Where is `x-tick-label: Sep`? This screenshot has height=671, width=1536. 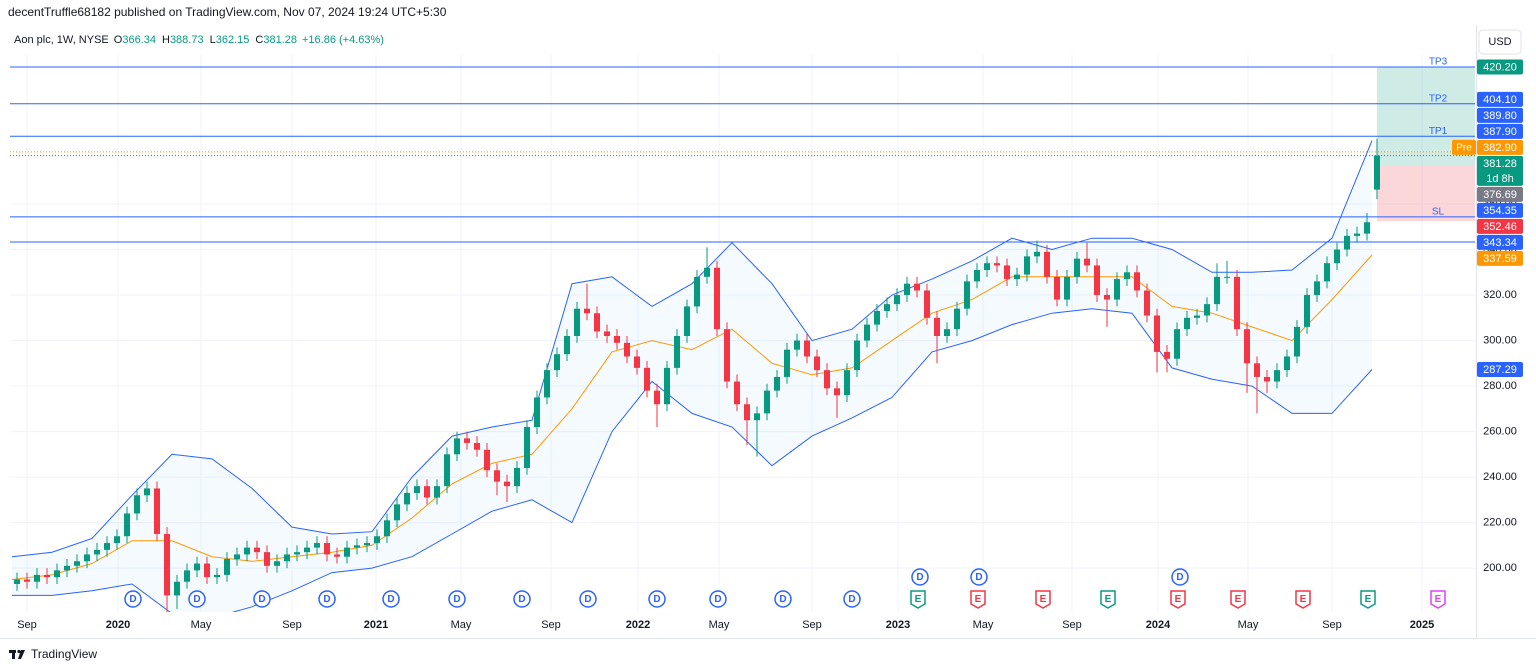 x-tick-label: Sep is located at coordinates (551, 625).